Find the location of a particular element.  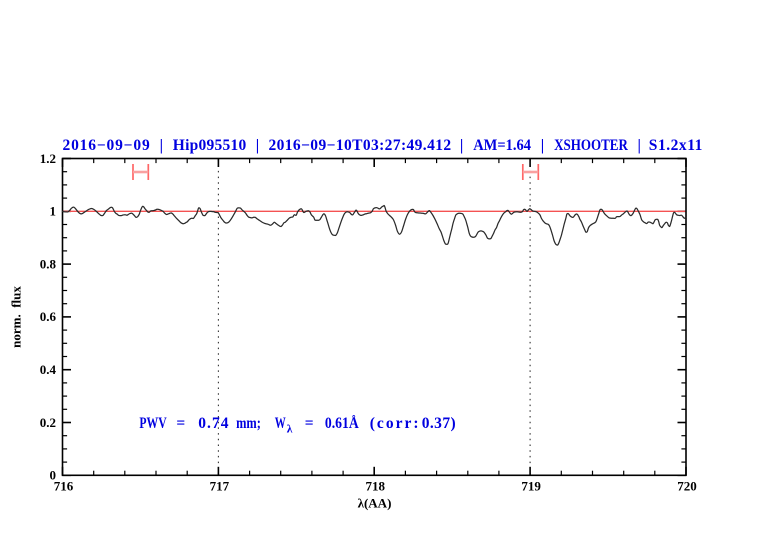

svg-text: 2016−09−10T03:27:49.412 is located at coordinates (360, 145).